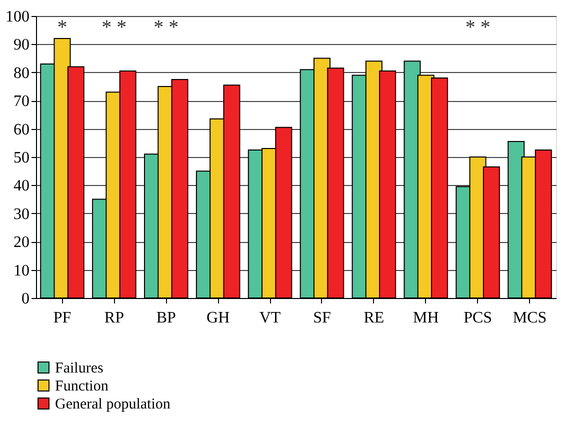 This screenshot has height=437, width=584. What do you see at coordinates (529, 318) in the screenshot?
I see `x-tick-label: MCS` at bounding box center [529, 318].